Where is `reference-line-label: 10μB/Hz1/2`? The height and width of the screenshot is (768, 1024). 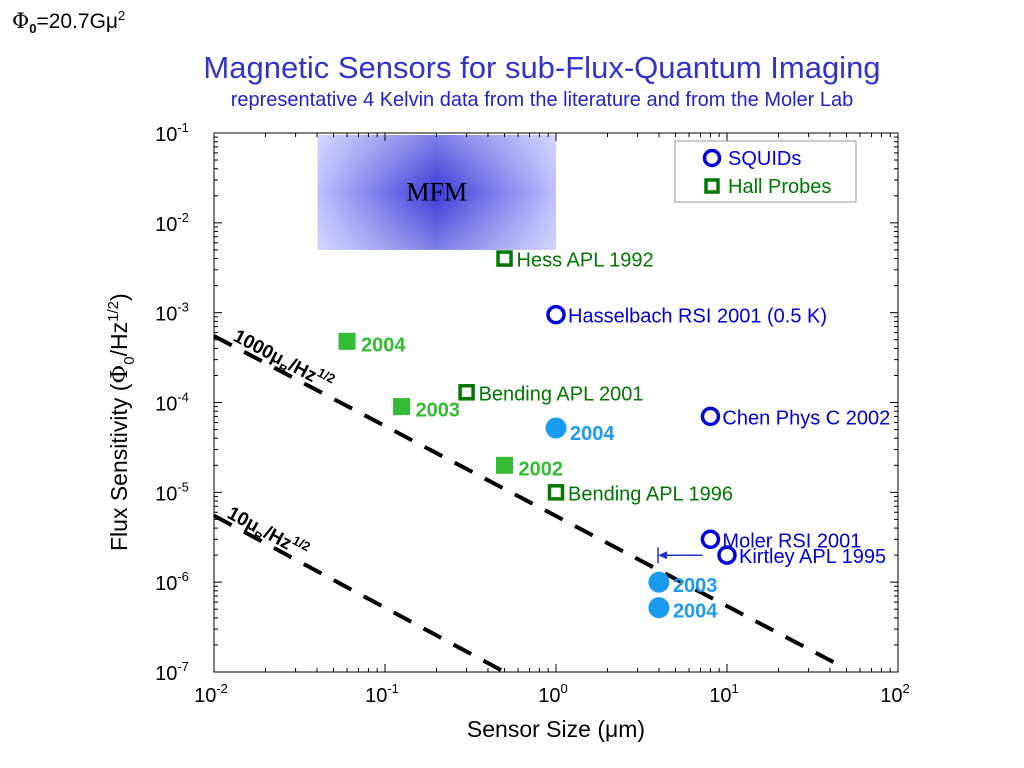 reference-line-label: 10μB/Hz1/2 is located at coordinates (267, 532).